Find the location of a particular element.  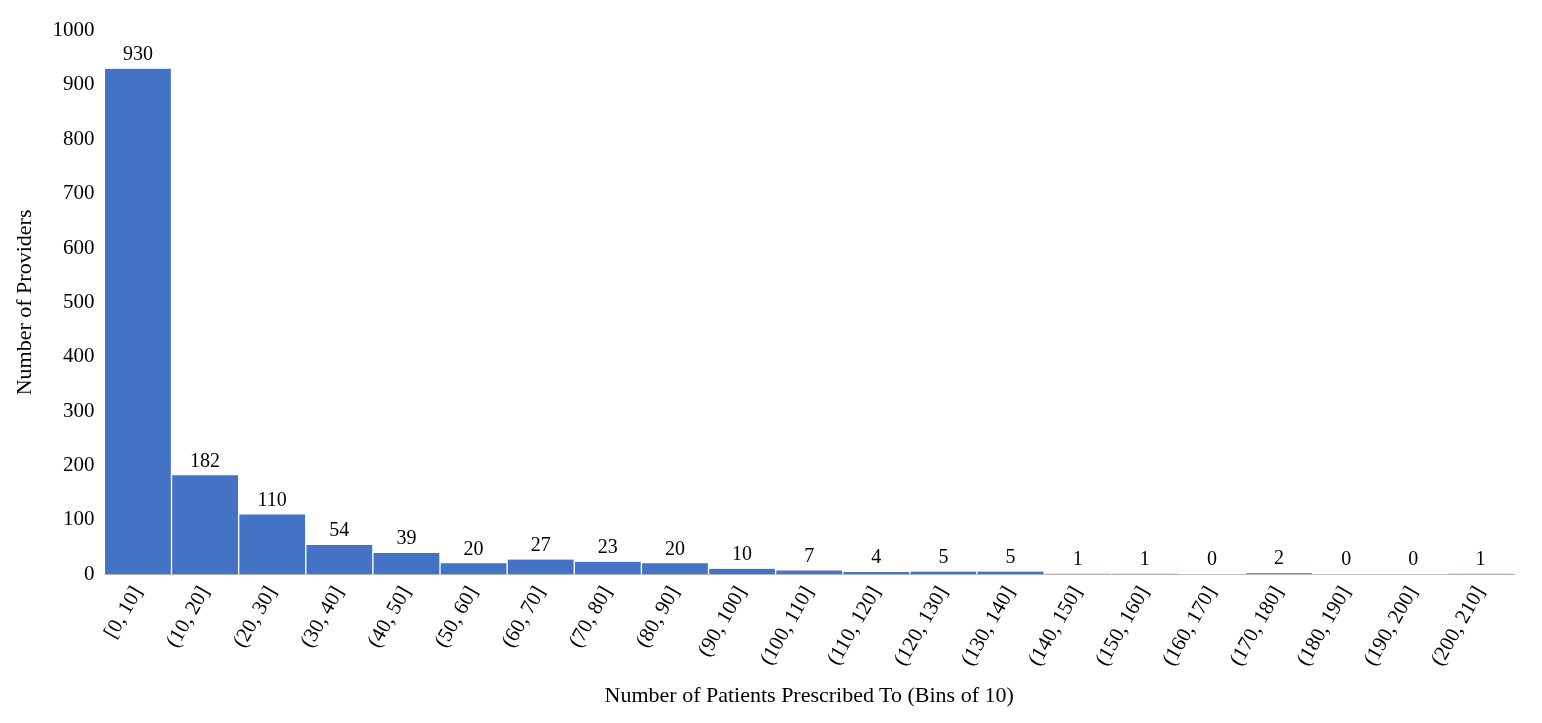

x-tick-label: [0, 10] is located at coordinates (123, 612).